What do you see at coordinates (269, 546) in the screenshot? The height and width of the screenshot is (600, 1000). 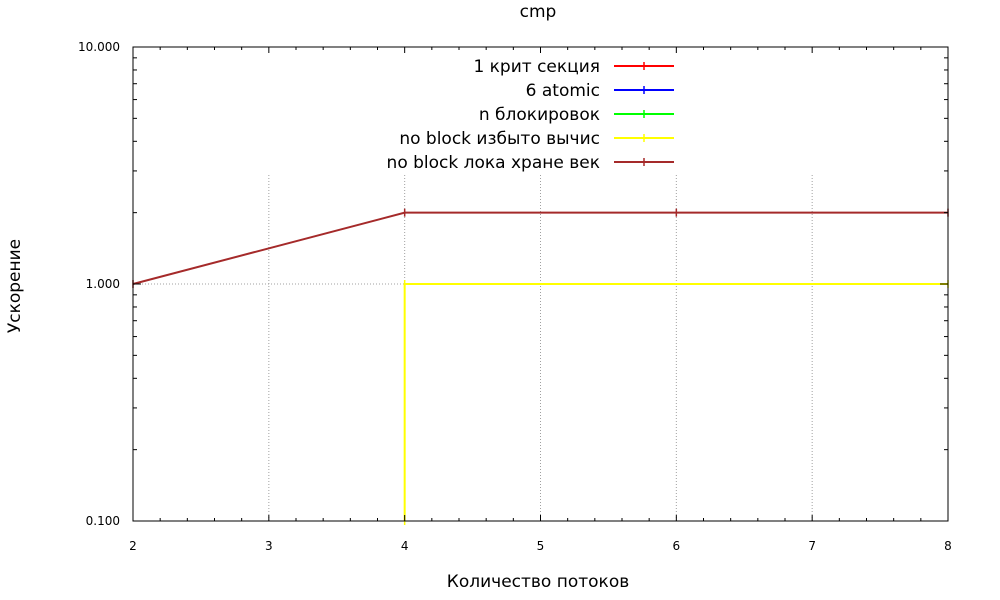 I see `x-tick-label: 3` at bounding box center [269, 546].